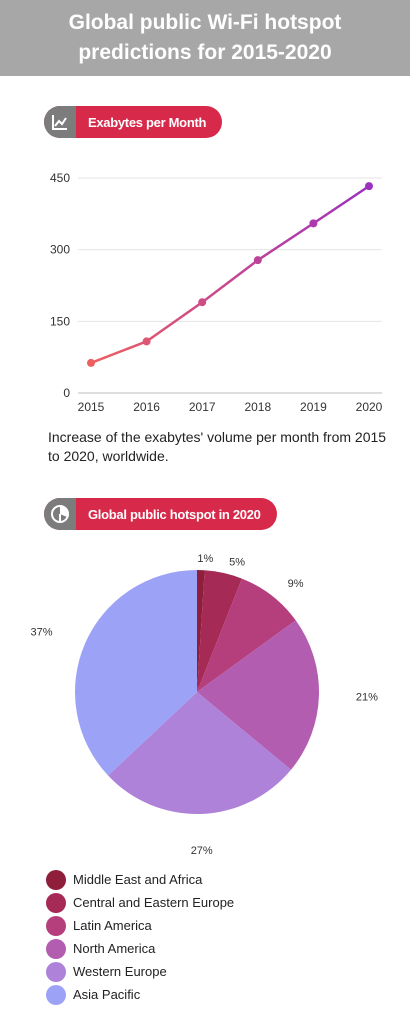  What do you see at coordinates (107, 994) in the screenshot?
I see `legend-label: Asia Pacific` at bounding box center [107, 994].